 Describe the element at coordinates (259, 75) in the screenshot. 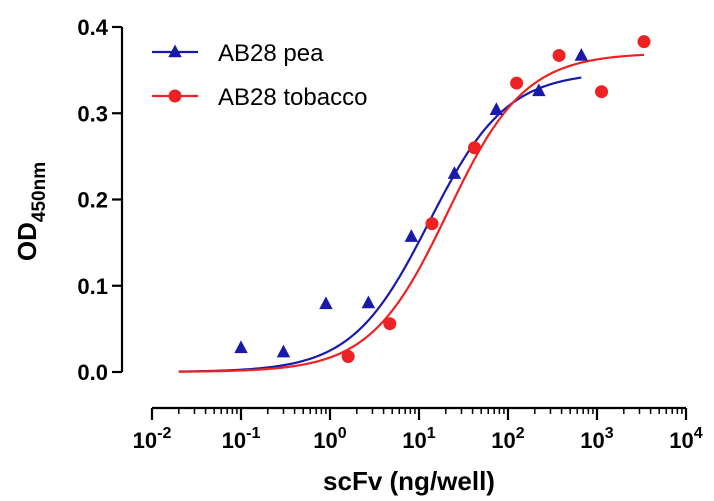

I see `legend: AB28 pea AB28 tobacco` at that location.